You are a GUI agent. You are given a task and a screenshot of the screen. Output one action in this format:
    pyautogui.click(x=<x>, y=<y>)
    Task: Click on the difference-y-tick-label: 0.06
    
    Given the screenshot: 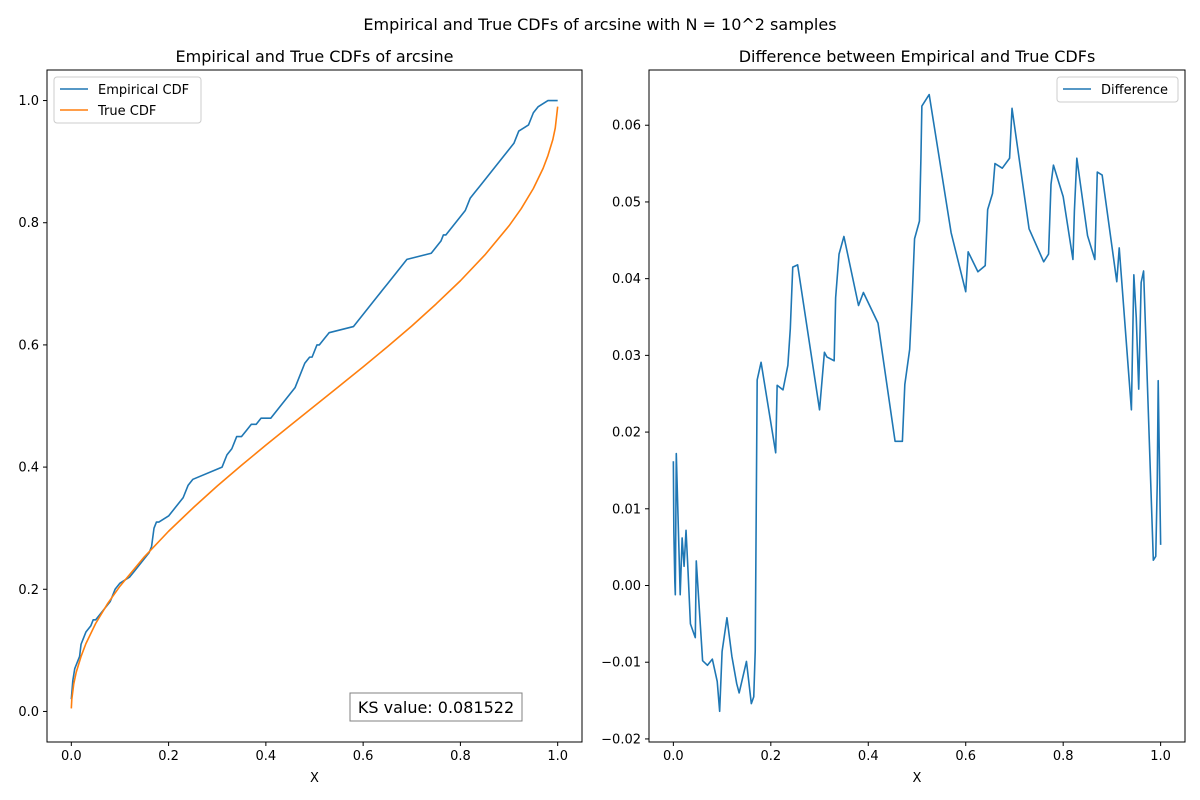 What is the action you would take?
    pyautogui.click(x=626, y=126)
    